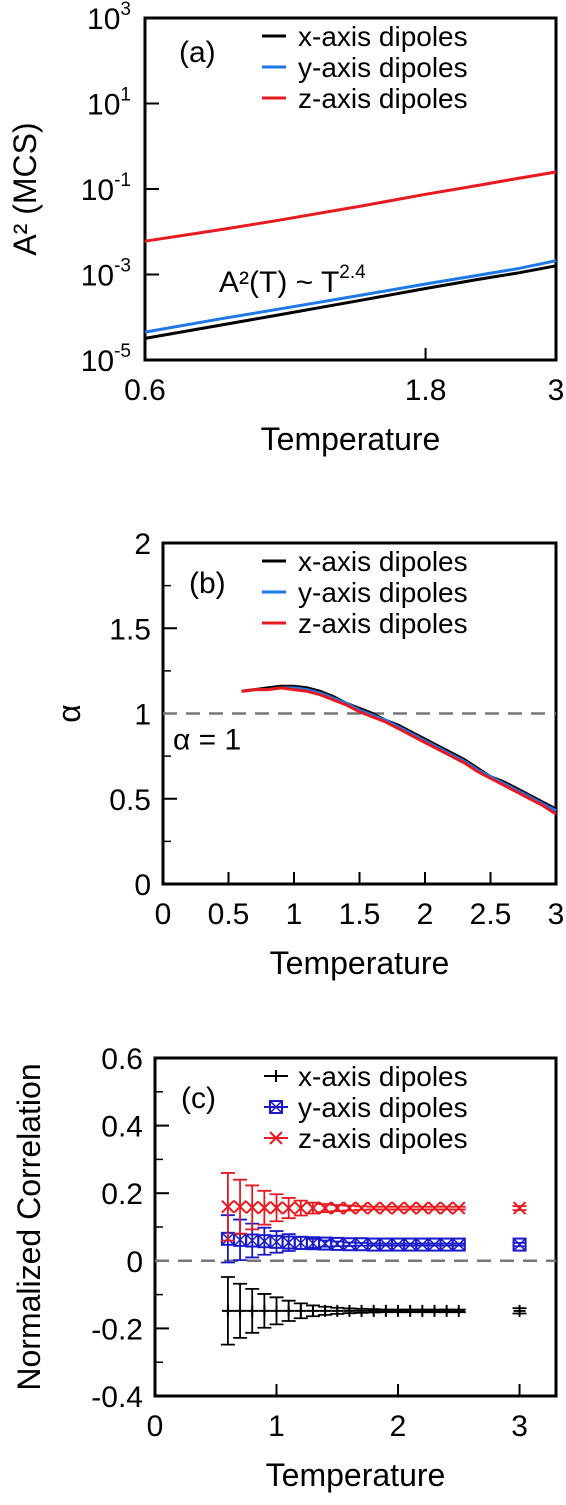 The height and width of the screenshot is (1505, 566). I want to click on y-tick-label: 0.6, so click(122, 1059).